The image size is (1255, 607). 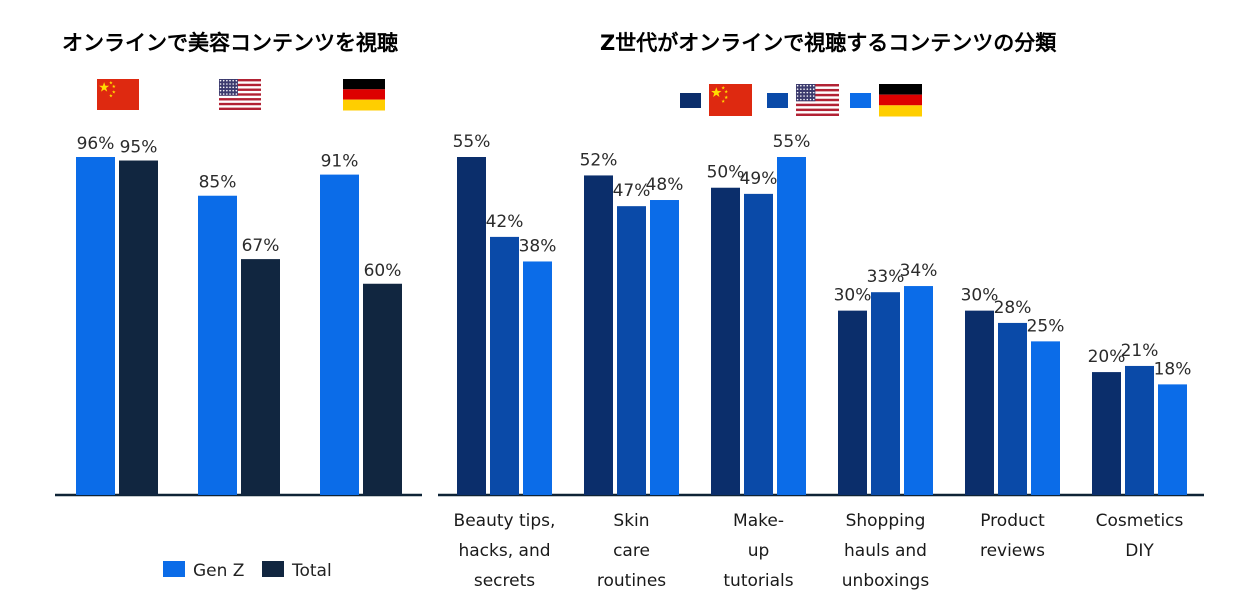 What do you see at coordinates (1173, 369) in the screenshot?
I see `chart2-data-label: 18%` at bounding box center [1173, 369].